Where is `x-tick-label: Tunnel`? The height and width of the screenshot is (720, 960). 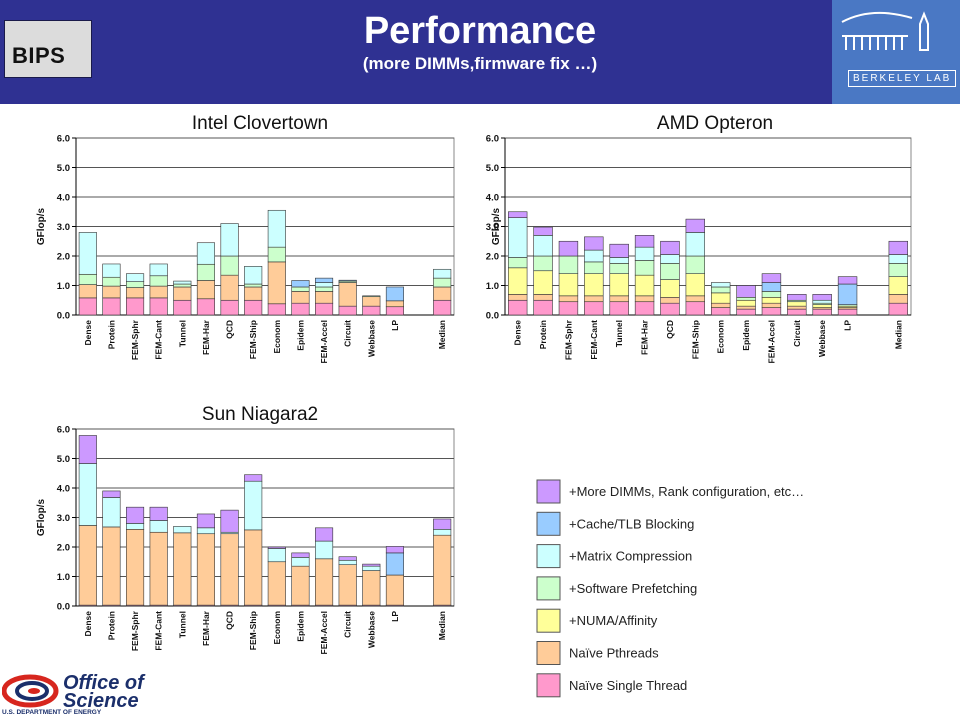
x-tick-label: Tunnel is located at coordinates (182, 624).